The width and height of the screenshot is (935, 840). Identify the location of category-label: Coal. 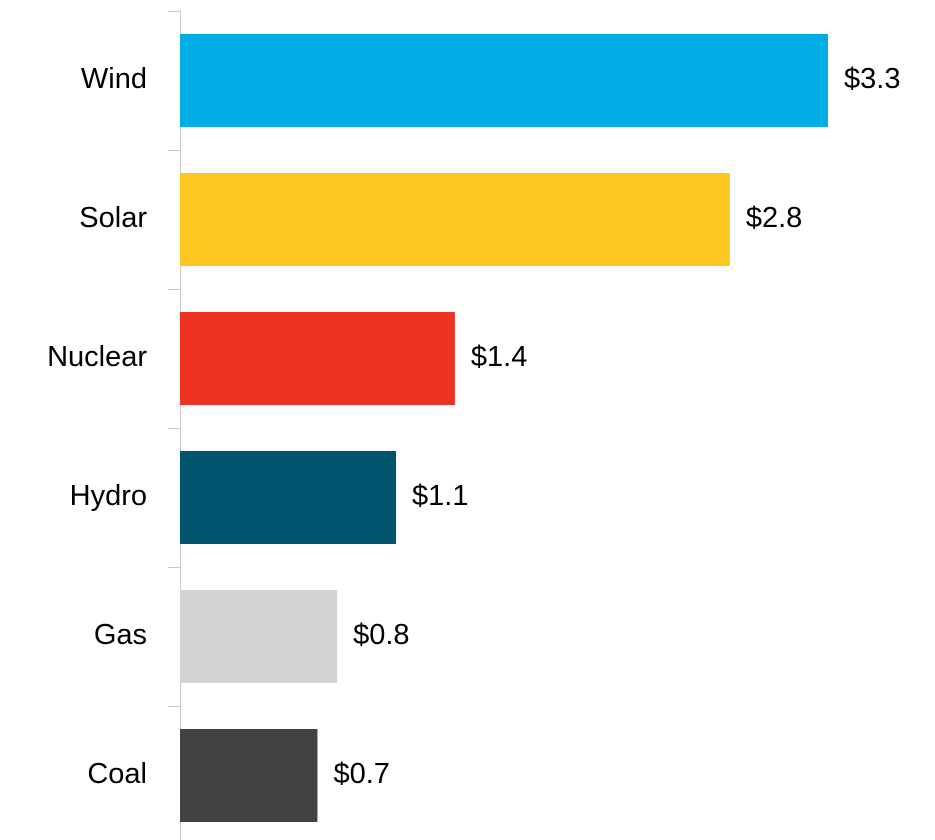
(117, 774).